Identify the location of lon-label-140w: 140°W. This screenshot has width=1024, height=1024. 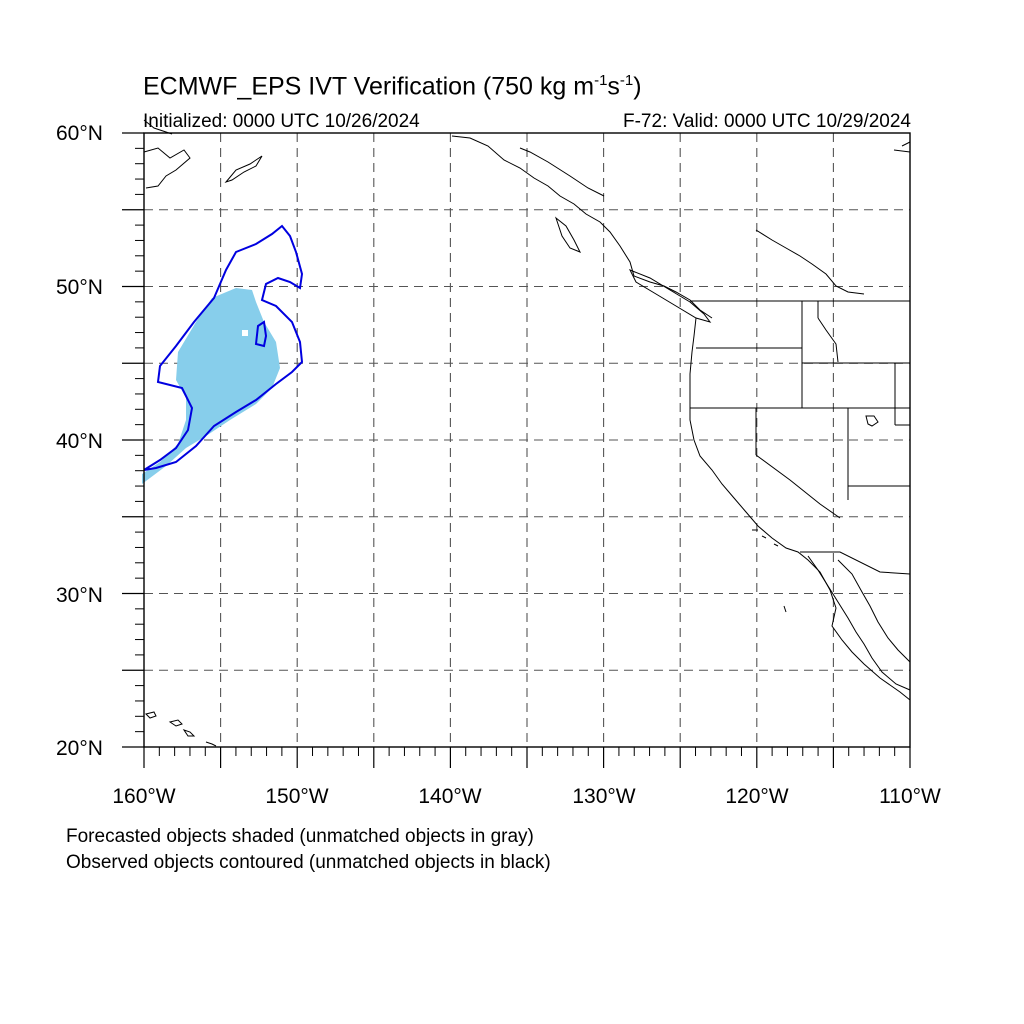
(450, 796).